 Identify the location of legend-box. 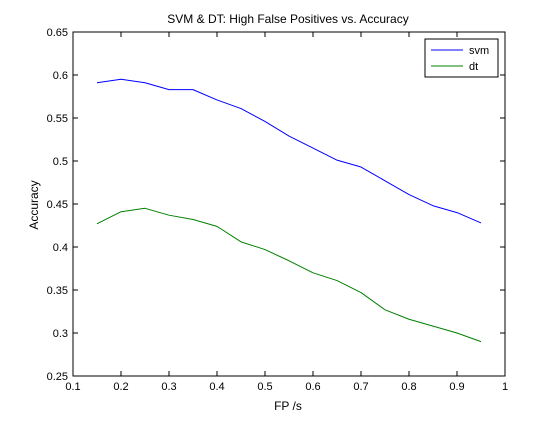
(461, 58).